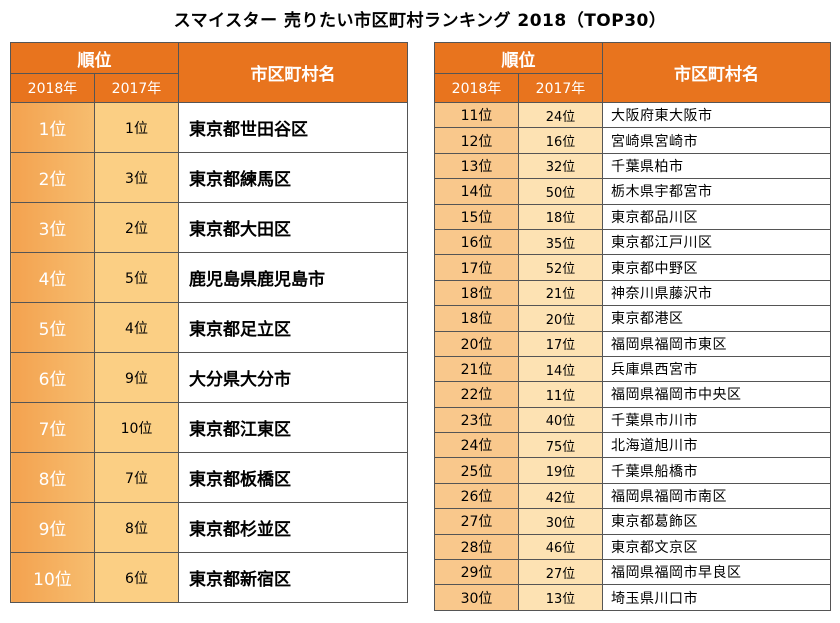 The image size is (840, 623). Describe the element at coordinates (136, 527) in the screenshot. I see `rank-2017: 8位` at that location.